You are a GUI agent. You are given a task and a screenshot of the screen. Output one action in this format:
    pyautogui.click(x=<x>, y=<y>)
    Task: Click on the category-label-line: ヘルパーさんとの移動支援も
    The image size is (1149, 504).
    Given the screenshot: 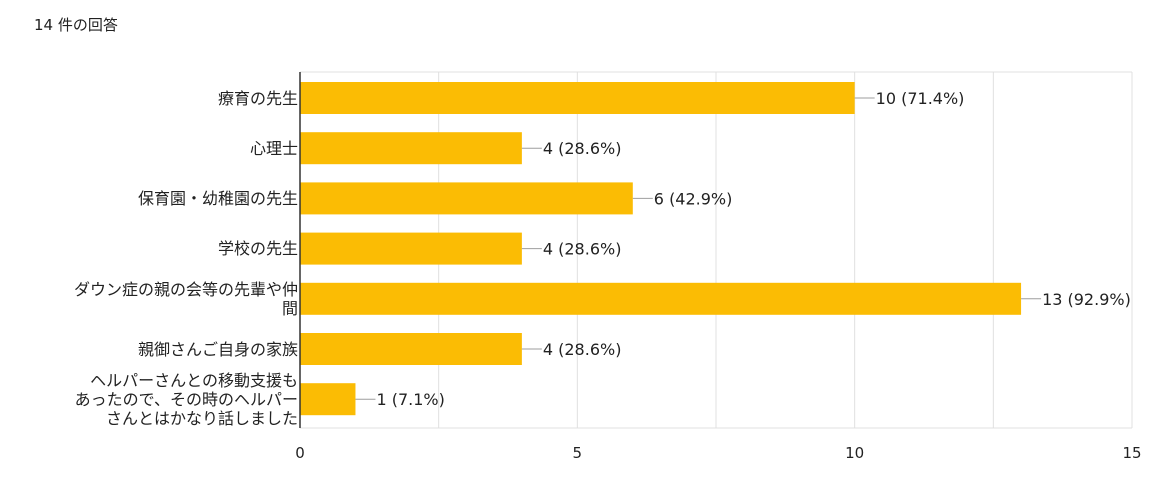 What is the action you would take?
    pyautogui.click(x=194, y=380)
    